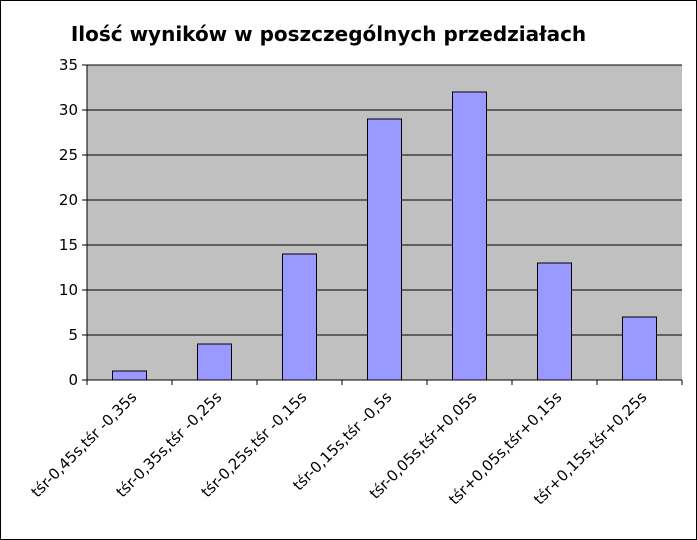  What do you see at coordinates (68, 200) in the screenshot?
I see `y-tick-label: 20` at bounding box center [68, 200].